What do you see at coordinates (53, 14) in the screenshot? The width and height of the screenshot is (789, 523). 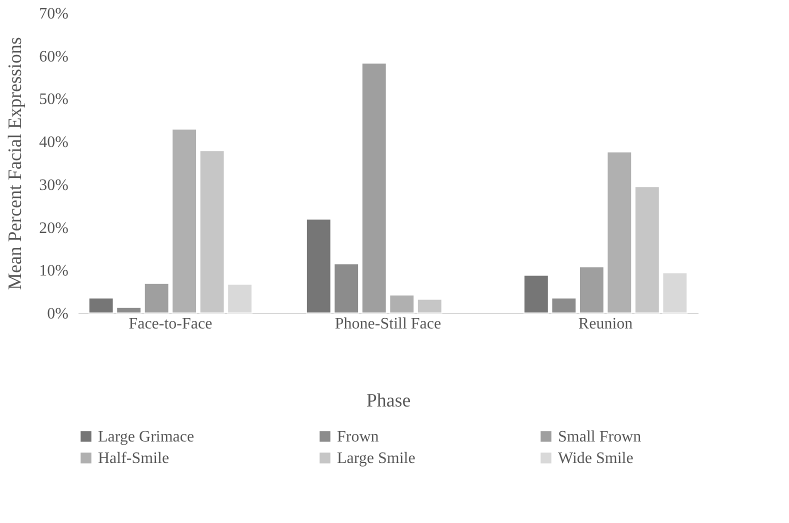 I see `y-tick-label: 70%` at bounding box center [53, 14].